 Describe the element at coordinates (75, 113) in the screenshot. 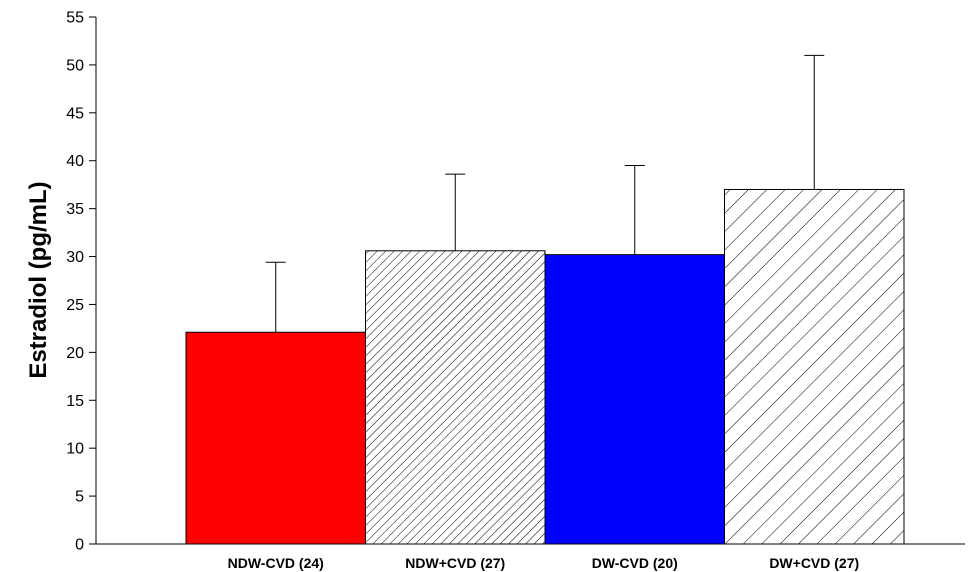

I see `y-tick-label: 45` at that location.